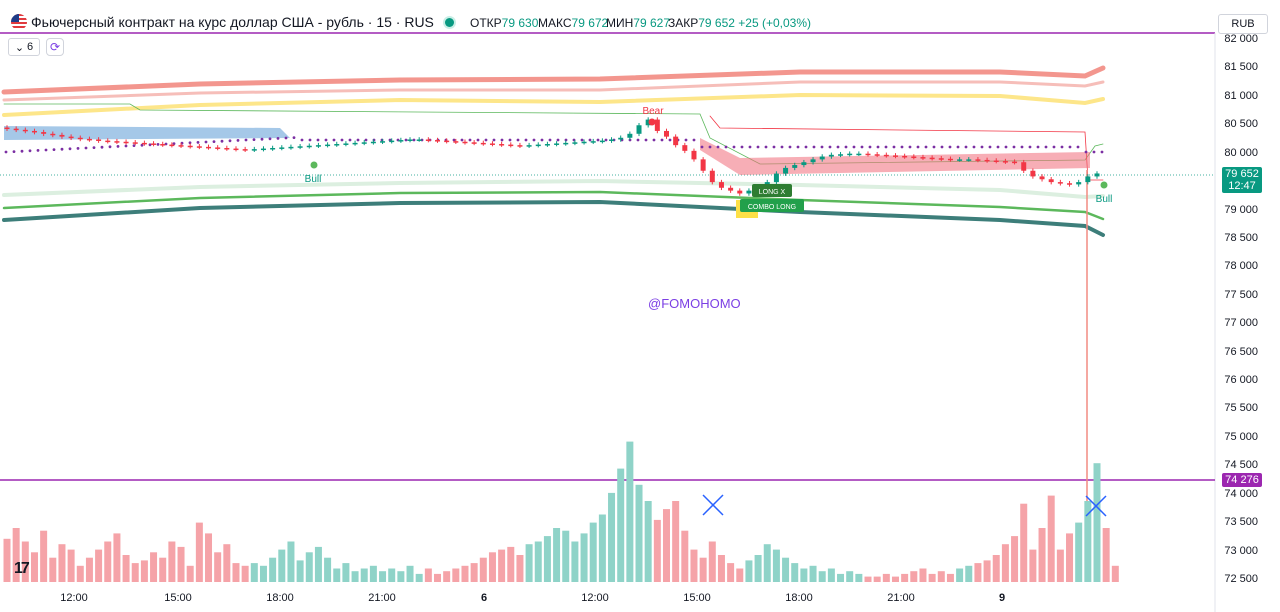 The height and width of the screenshot is (612, 1280). I want to click on indicators-toggle-button: ⌄ 6, so click(24, 47).